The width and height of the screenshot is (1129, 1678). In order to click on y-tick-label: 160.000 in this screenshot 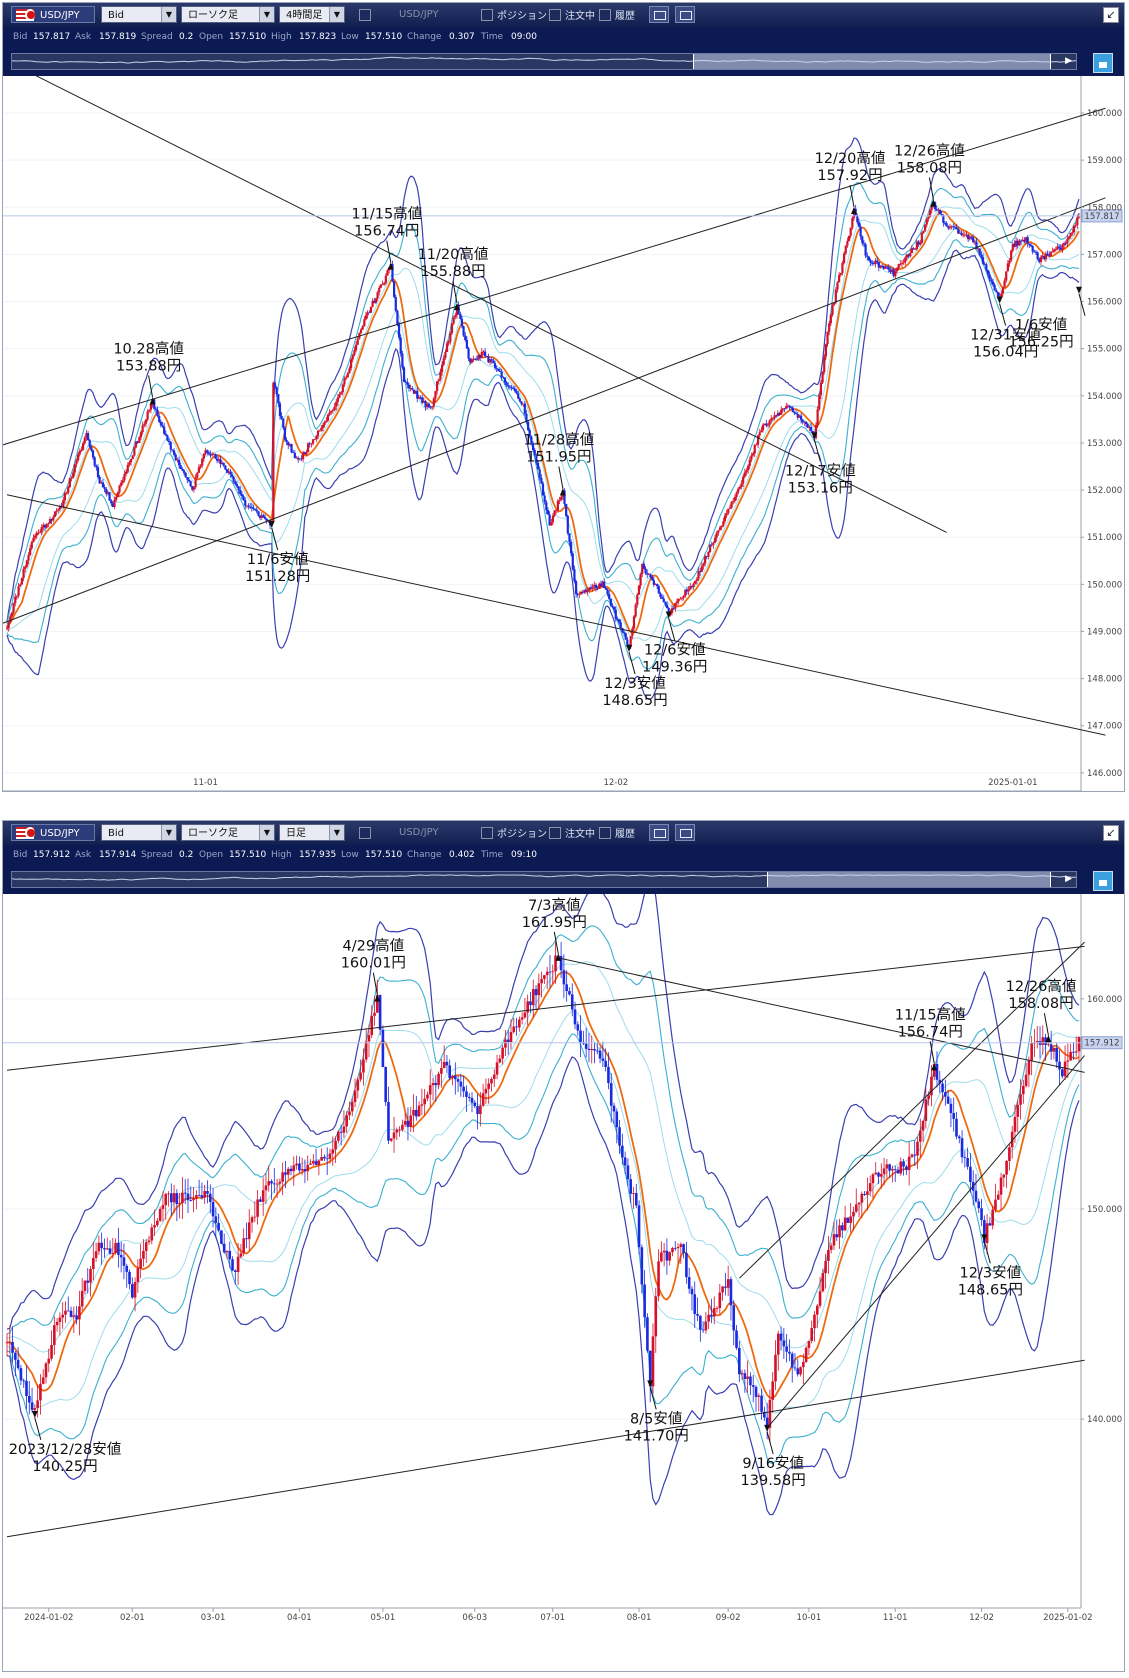, I will do `click(1104, 114)`.